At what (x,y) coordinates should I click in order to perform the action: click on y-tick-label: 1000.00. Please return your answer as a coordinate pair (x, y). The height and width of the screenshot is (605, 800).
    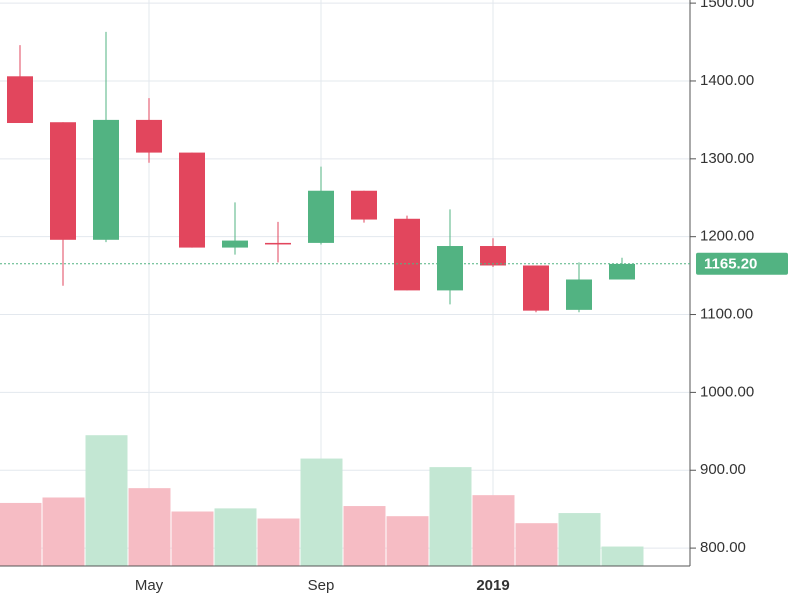
    Looking at the image, I should click on (727, 391).